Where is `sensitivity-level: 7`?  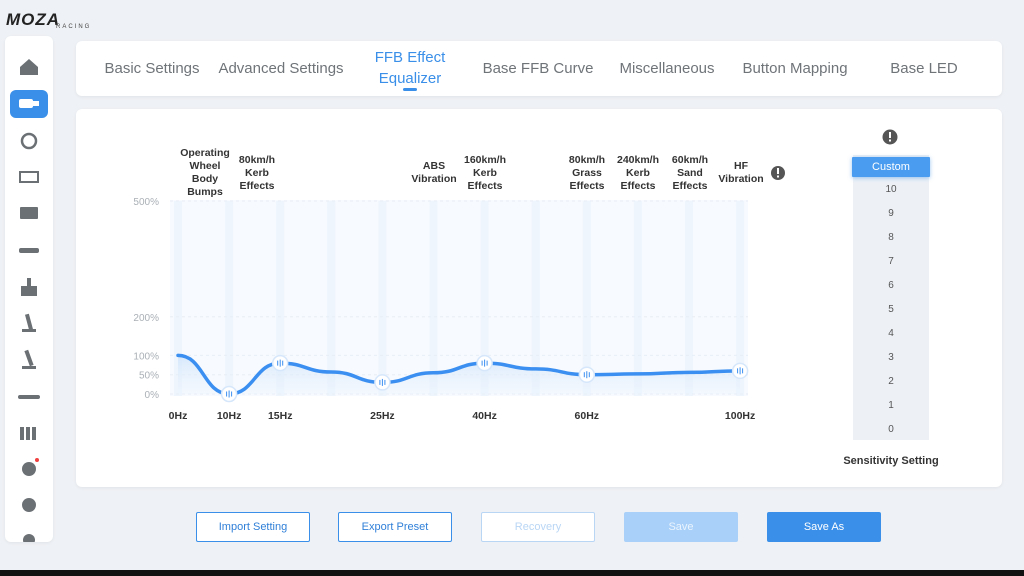 sensitivity-level: 7 is located at coordinates (891, 261).